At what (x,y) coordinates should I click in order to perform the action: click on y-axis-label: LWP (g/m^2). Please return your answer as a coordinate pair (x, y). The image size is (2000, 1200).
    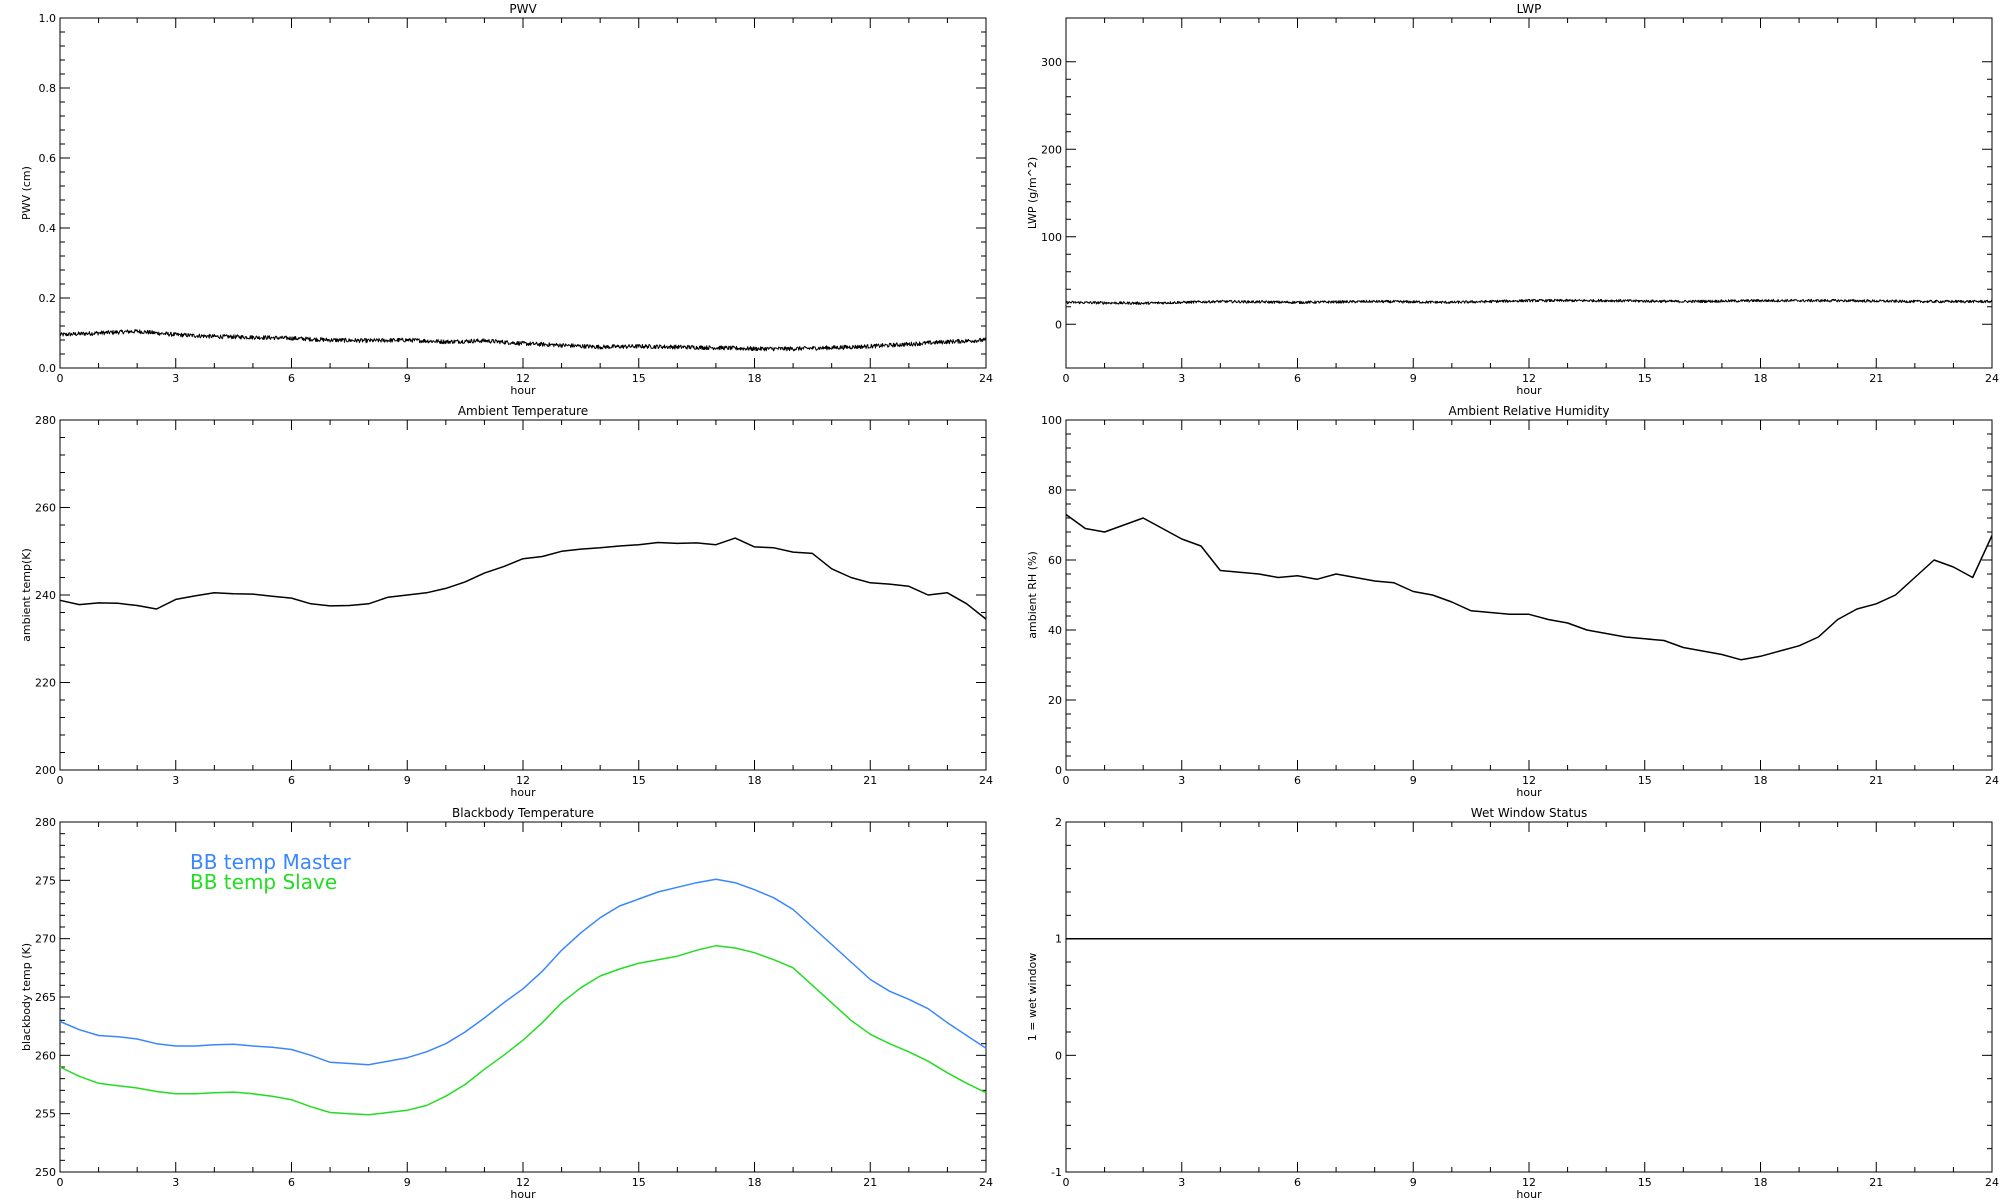
    Looking at the image, I should click on (1032, 193).